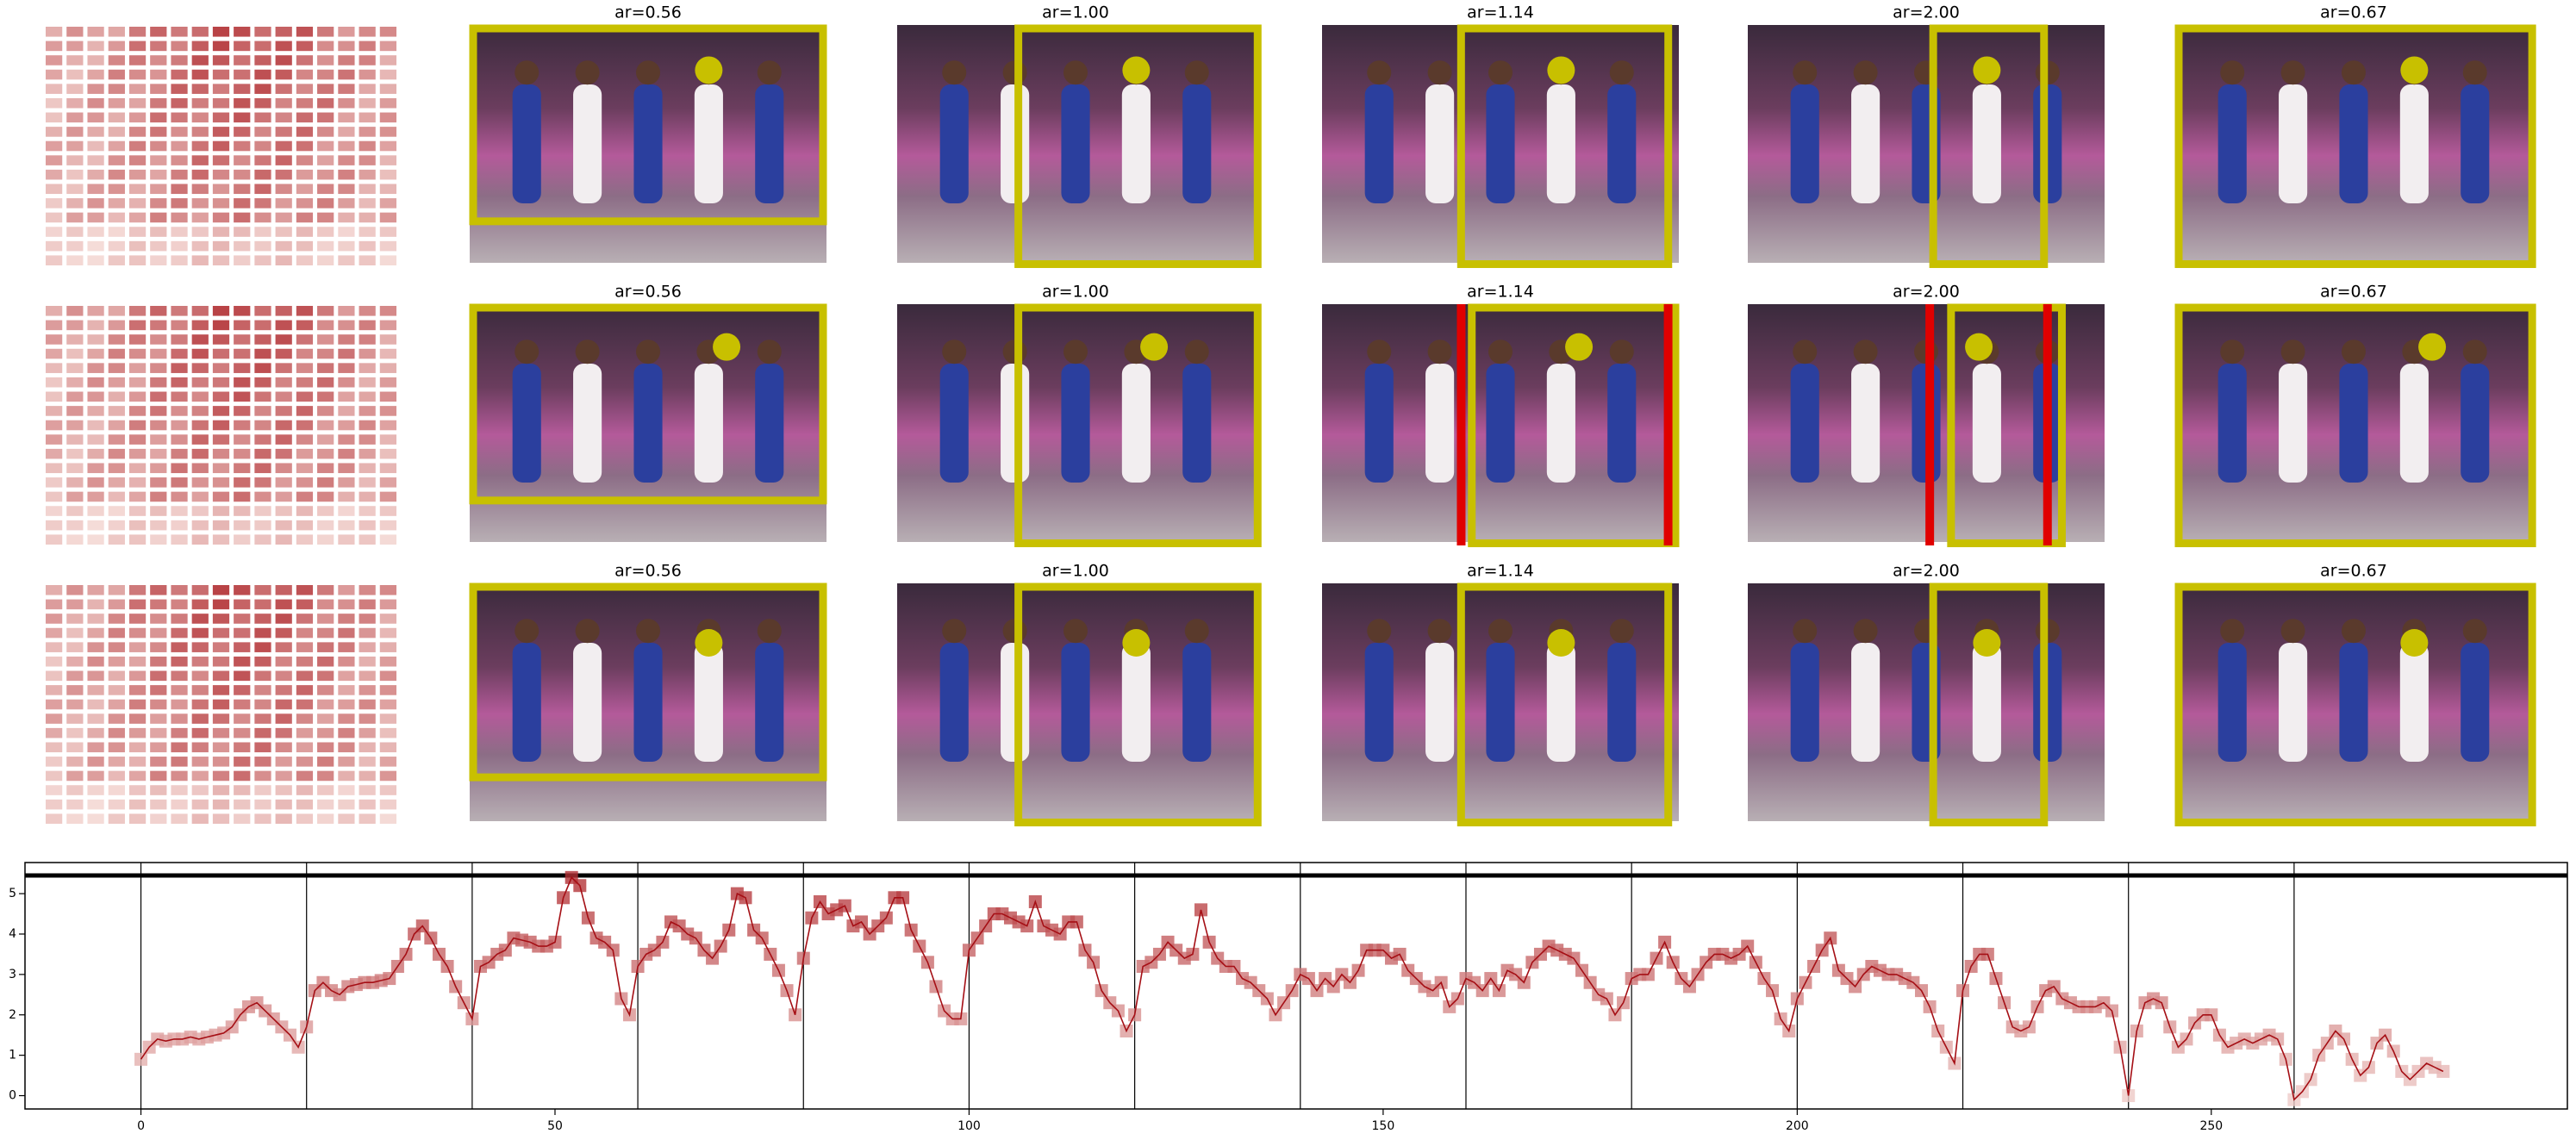 The image size is (2576, 1140). What do you see at coordinates (1461, 424) in the screenshot?
I see `red-edge` at bounding box center [1461, 424].